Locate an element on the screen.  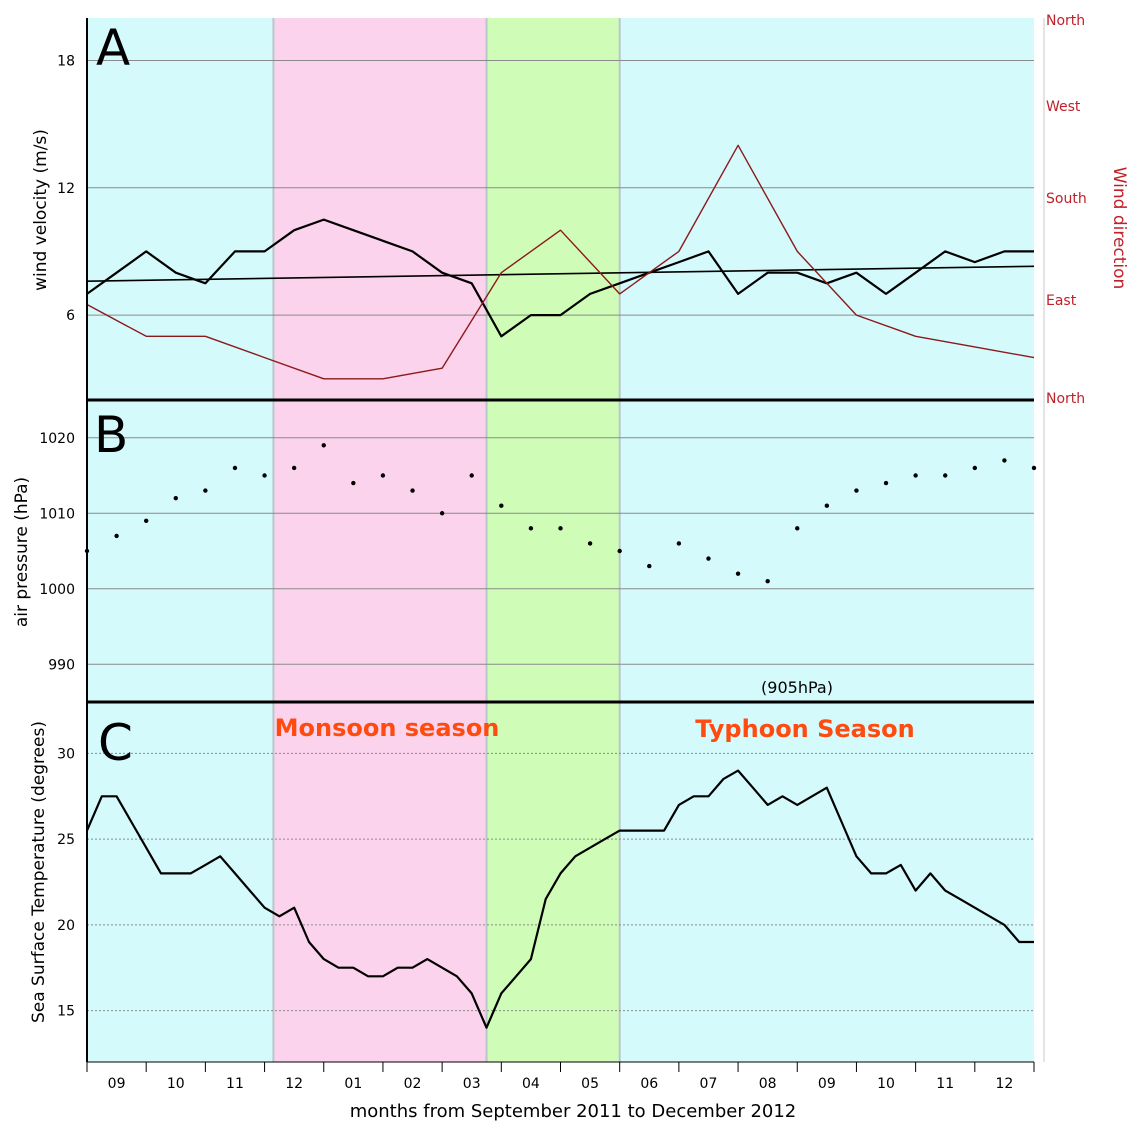
y-tick-label: 6 is located at coordinates (70, 316).